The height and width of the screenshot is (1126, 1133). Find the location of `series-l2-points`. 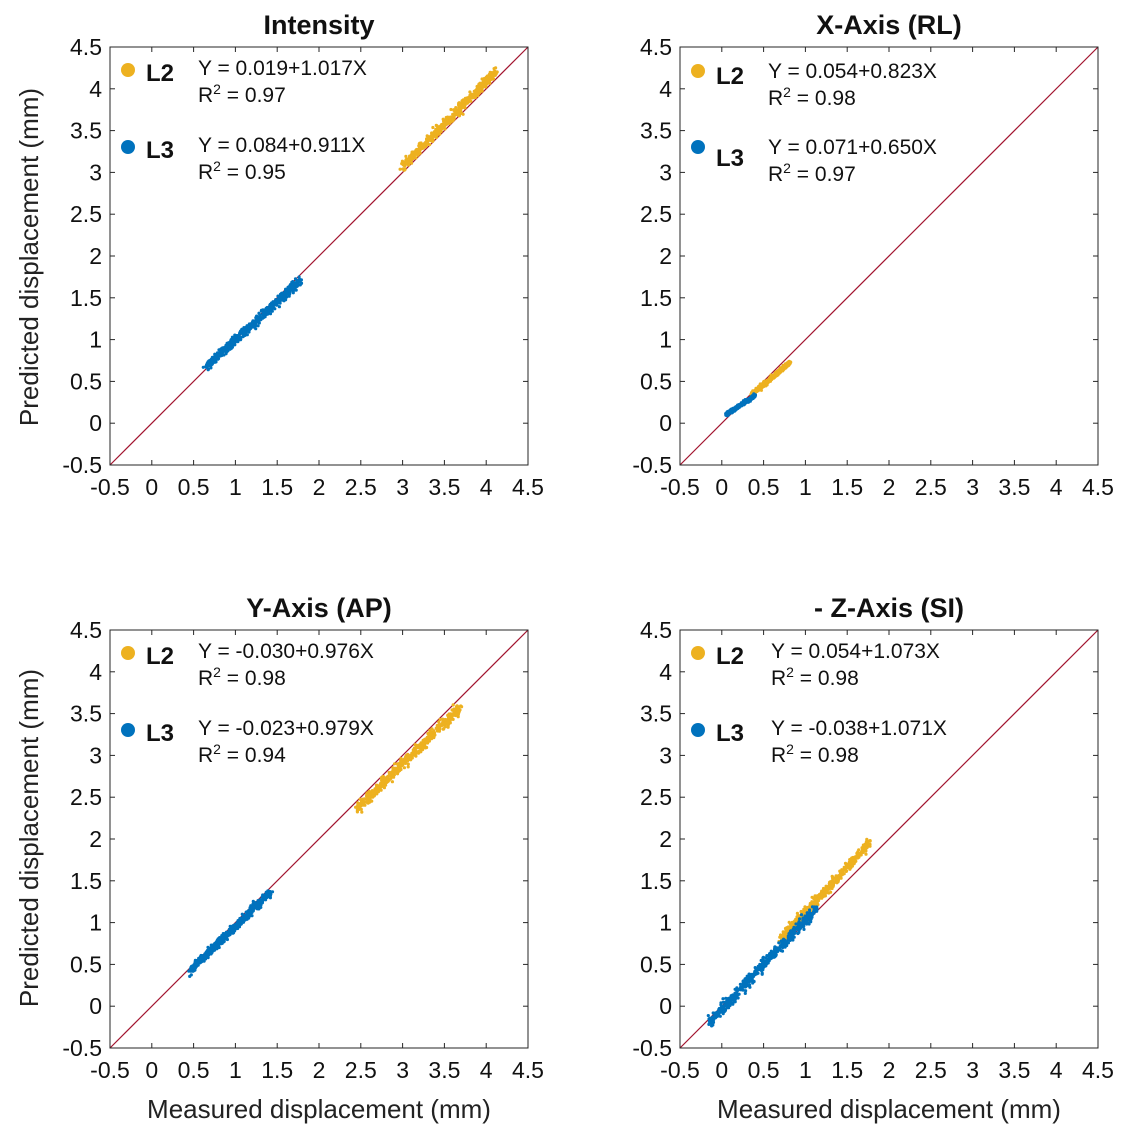

series-l2-points is located at coordinates (448, 119).